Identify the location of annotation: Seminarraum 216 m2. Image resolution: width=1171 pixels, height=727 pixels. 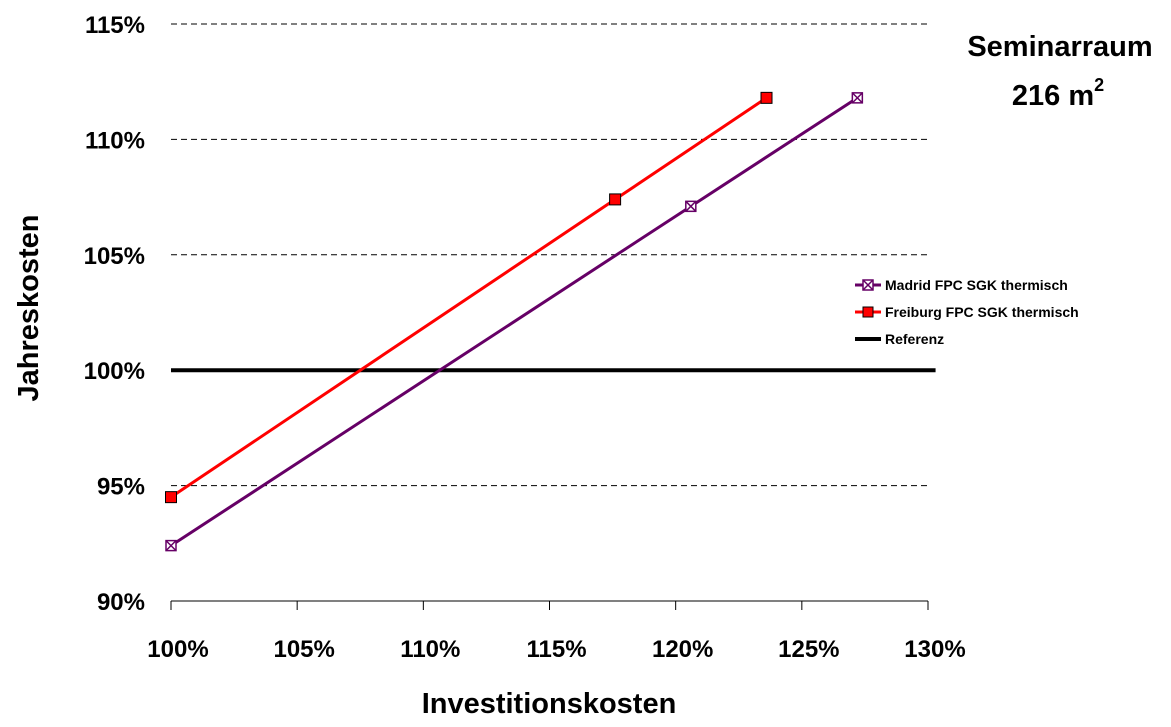
(1059, 71).